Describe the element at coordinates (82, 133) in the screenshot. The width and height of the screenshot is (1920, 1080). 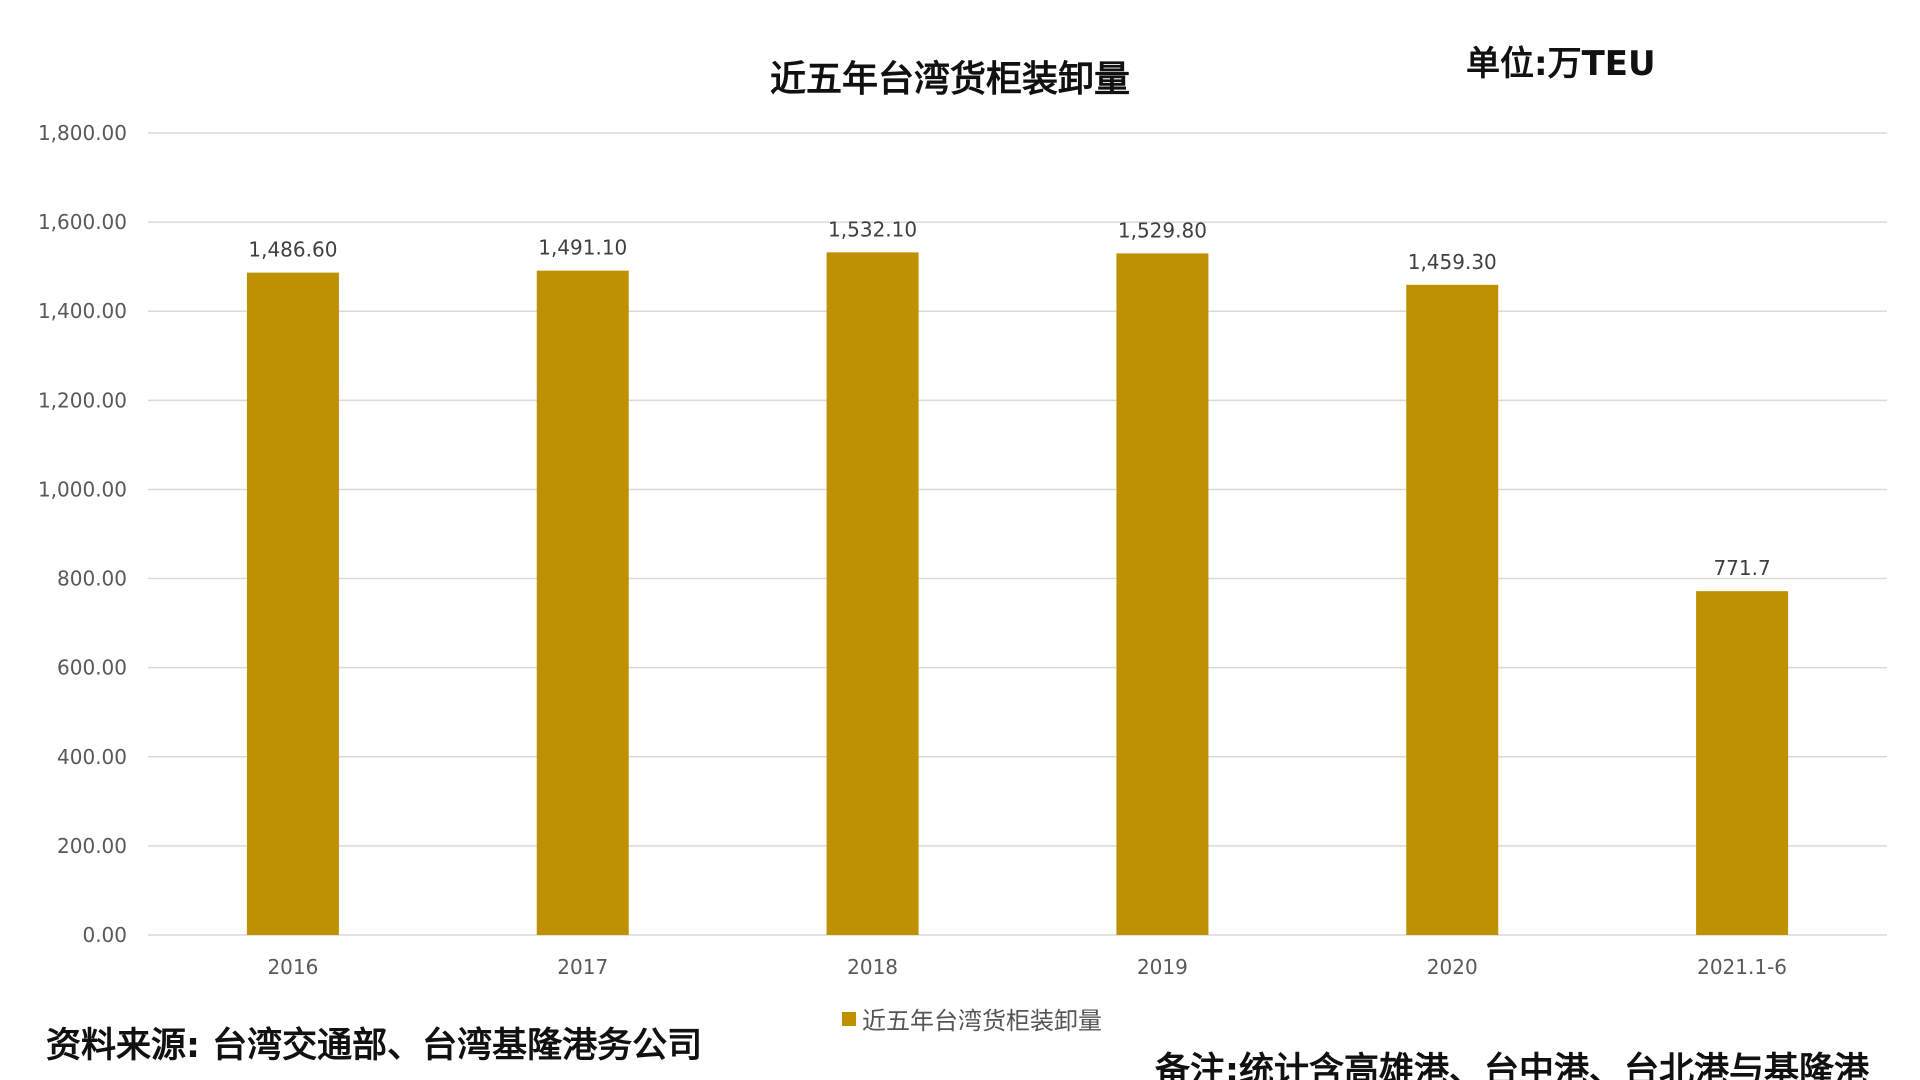
I see `y-tick-label: 1,800.00` at that location.